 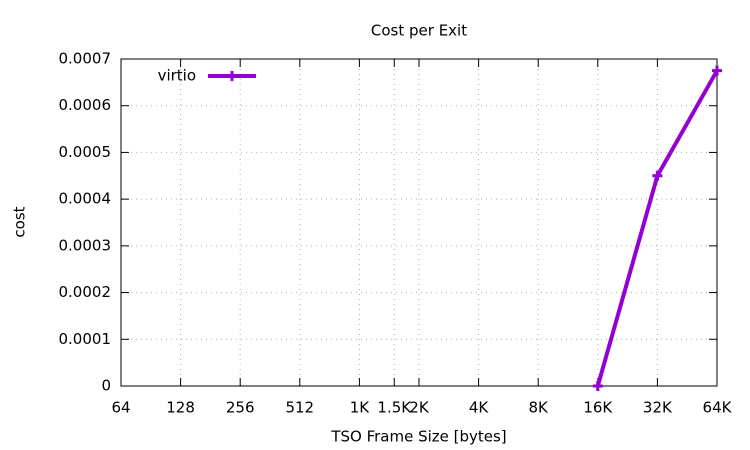 What do you see at coordinates (419, 408) in the screenshot?
I see `x-tick-label: 2K` at bounding box center [419, 408].